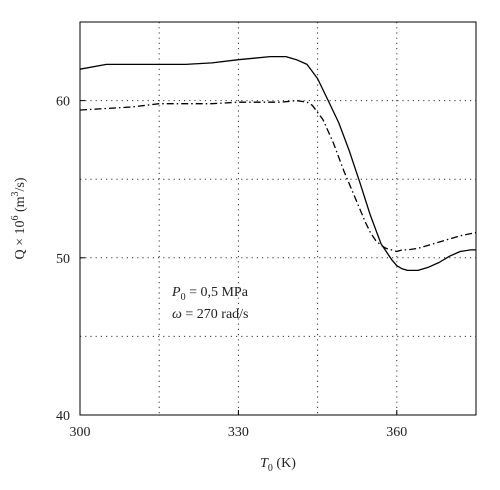 The image size is (500, 490). Describe the element at coordinates (210, 303) in the screenshot. I see `annotation-box: P0 = 0,5 MPa ω = 270 rad/s` at that location.